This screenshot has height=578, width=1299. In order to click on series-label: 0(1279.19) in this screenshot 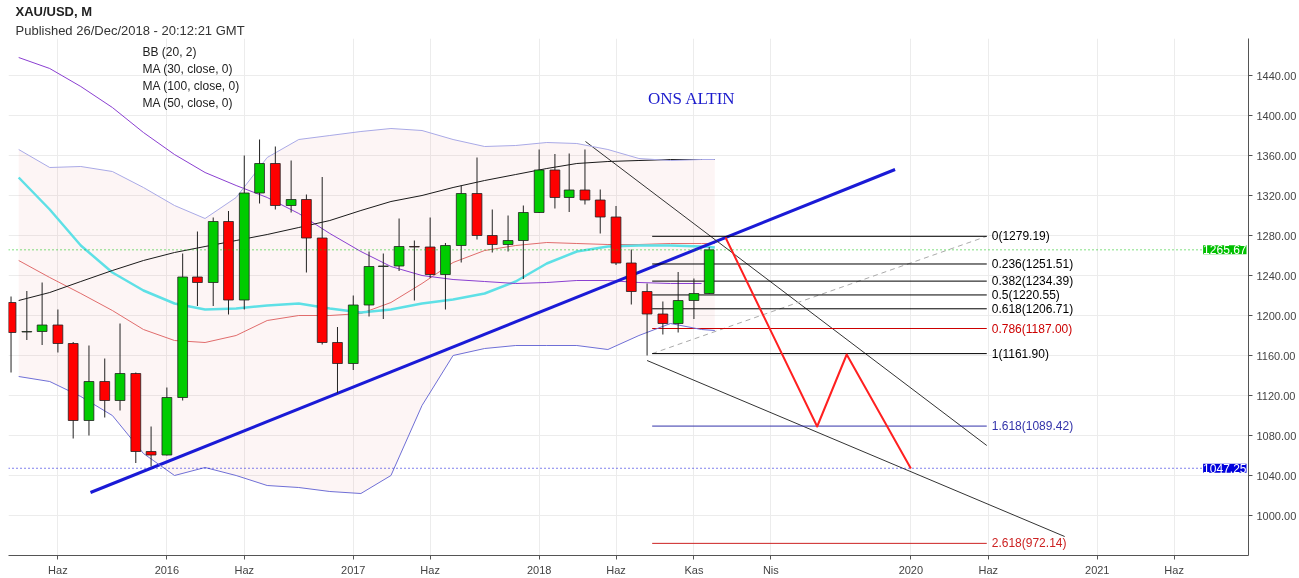, I will do `click(1020, 236)`.